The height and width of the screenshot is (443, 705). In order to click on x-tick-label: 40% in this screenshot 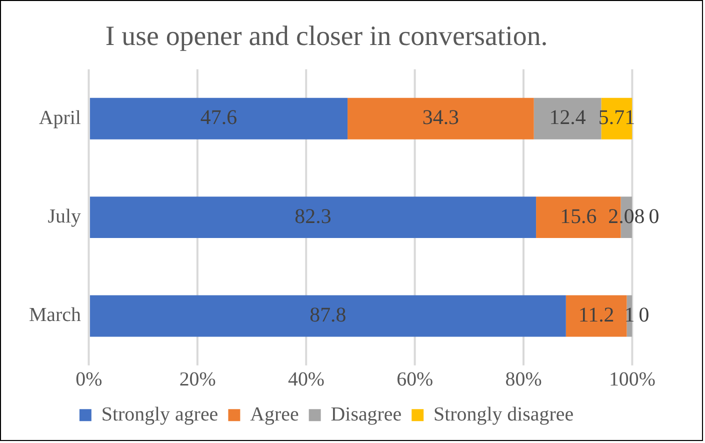, I will do `click(306, 379)`.